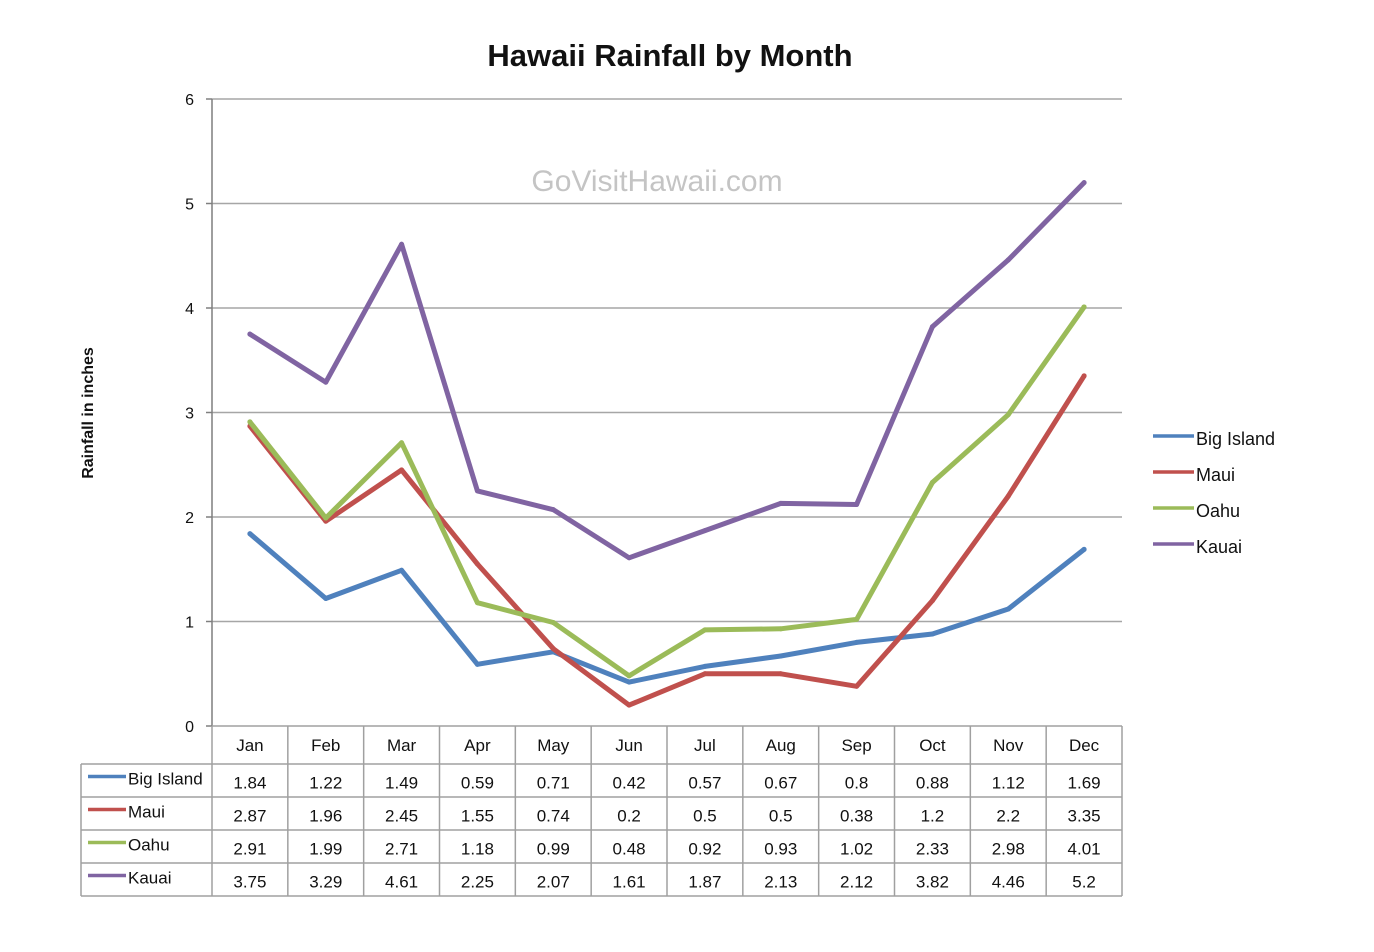 The image size is (1374, 952). Describe the element at coordinates (704, 882) in the screenshot. I see `table-cell: 1.87` at that location.